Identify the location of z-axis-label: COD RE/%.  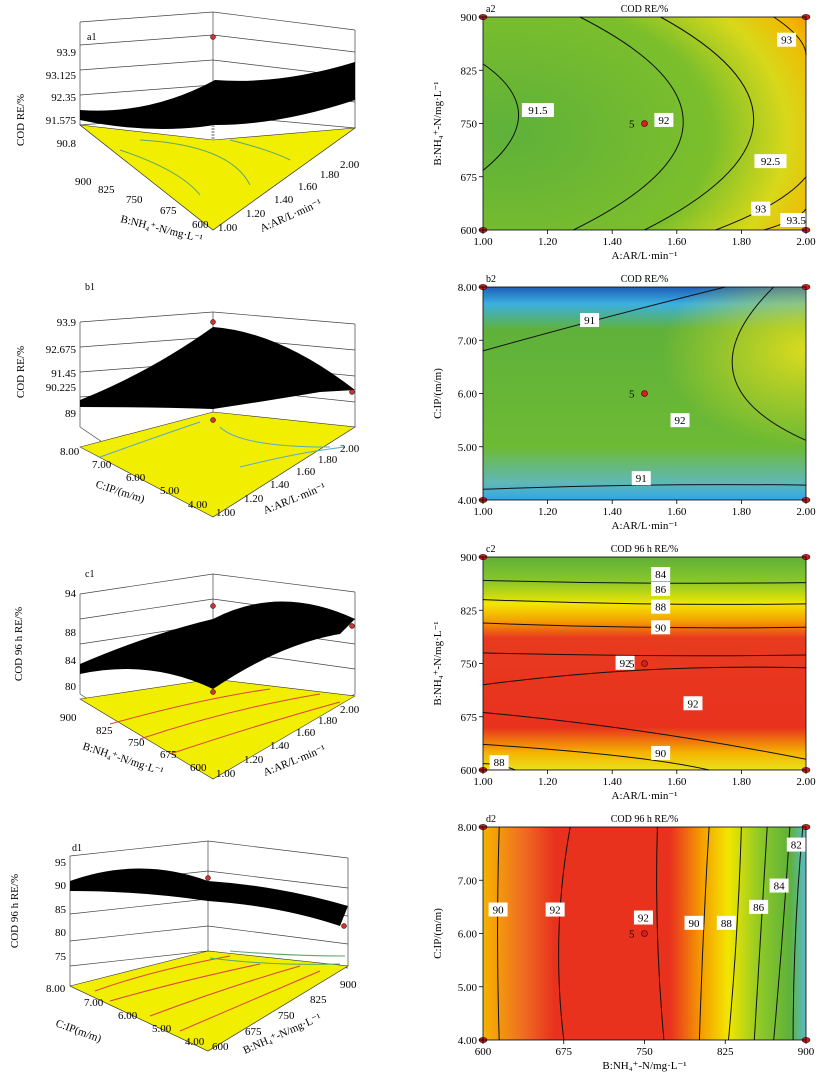
(21, 372).